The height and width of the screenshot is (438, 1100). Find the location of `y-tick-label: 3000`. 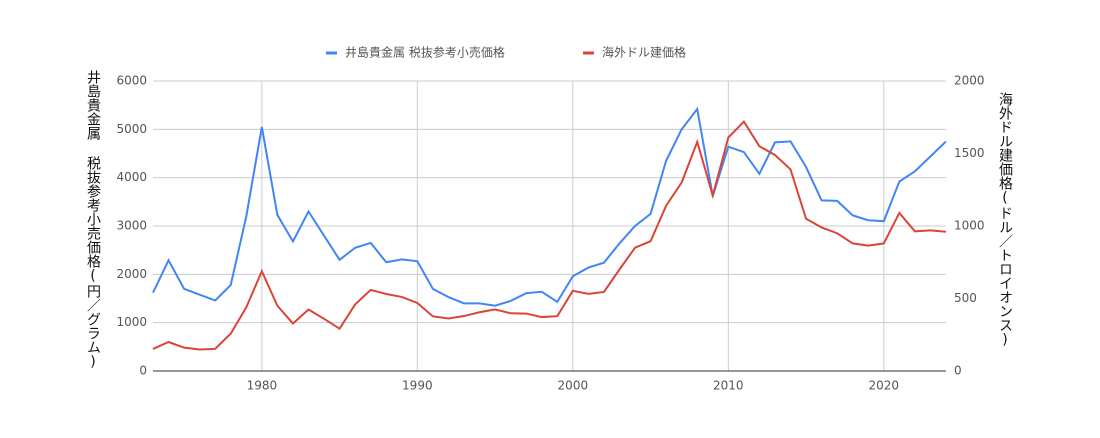

y-tick-label: 3000 is located at coordinates (131, 226).